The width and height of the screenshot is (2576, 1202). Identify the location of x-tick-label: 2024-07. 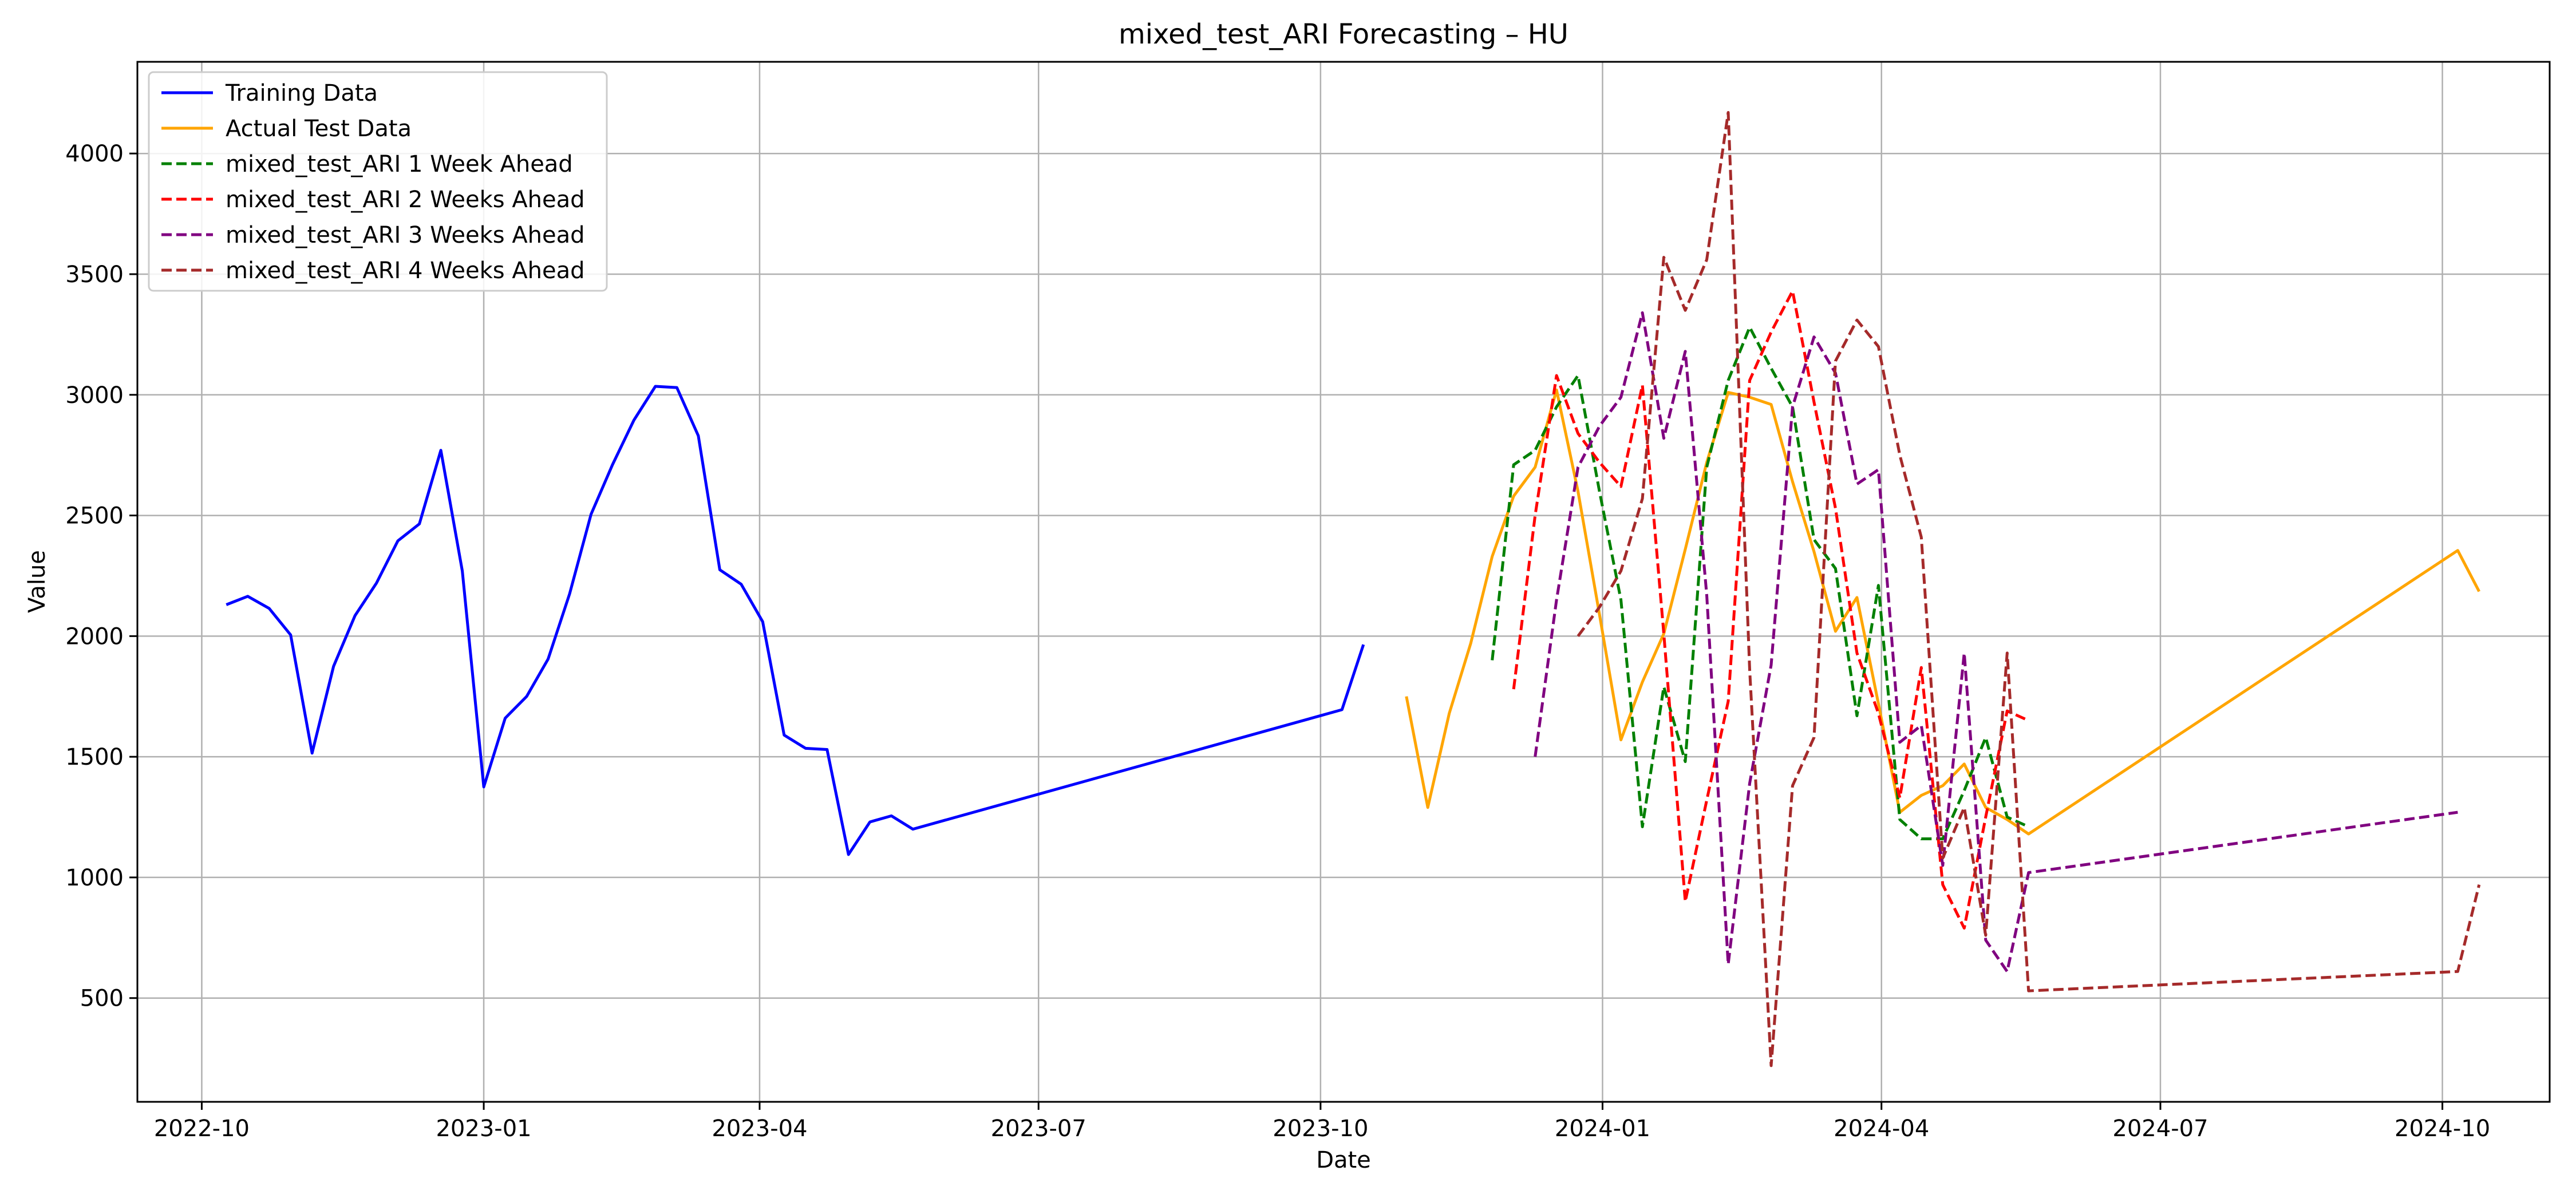
(2160, 1129).